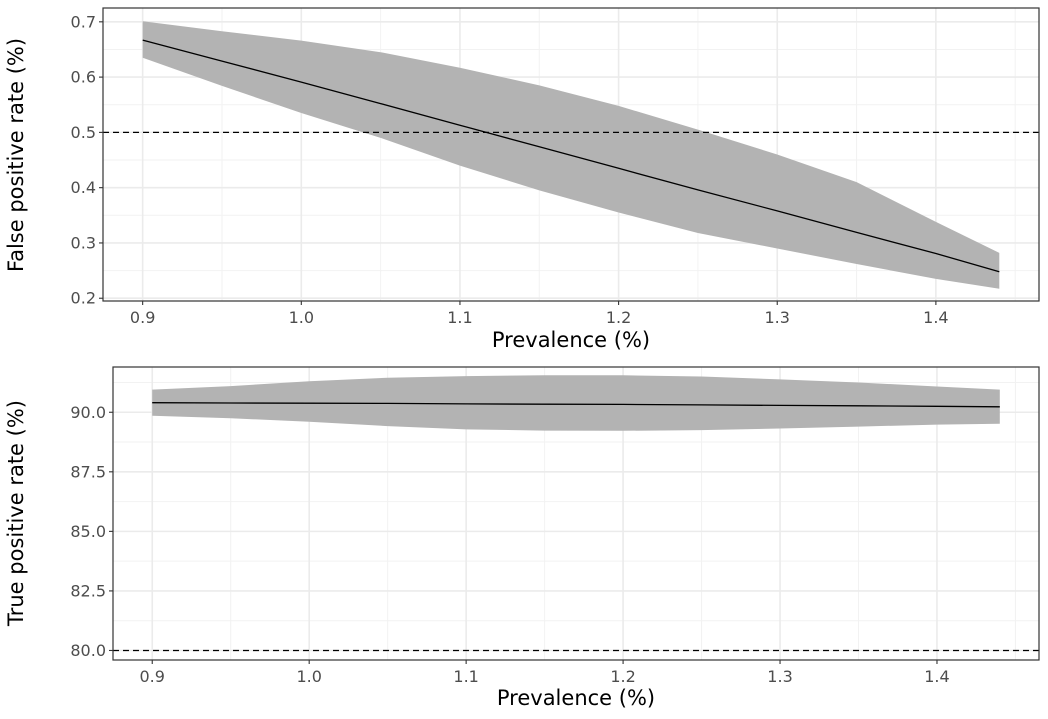 This screenshot has width=1048, height=719. What do you see at coordinates (88, 471) in the screenshot?
I see `y-tick-label: 87.5` at bounding box center [88, 471].